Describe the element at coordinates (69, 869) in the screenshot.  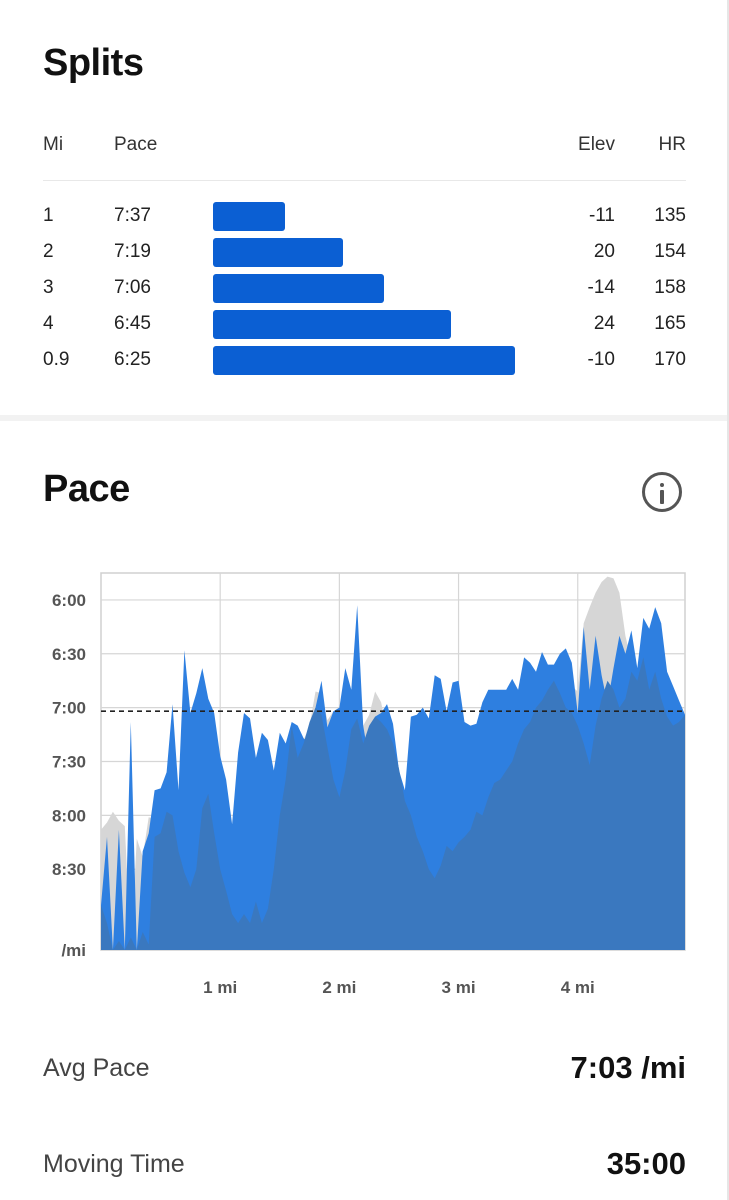
I see `y-tick-label: 8:30` at that location.